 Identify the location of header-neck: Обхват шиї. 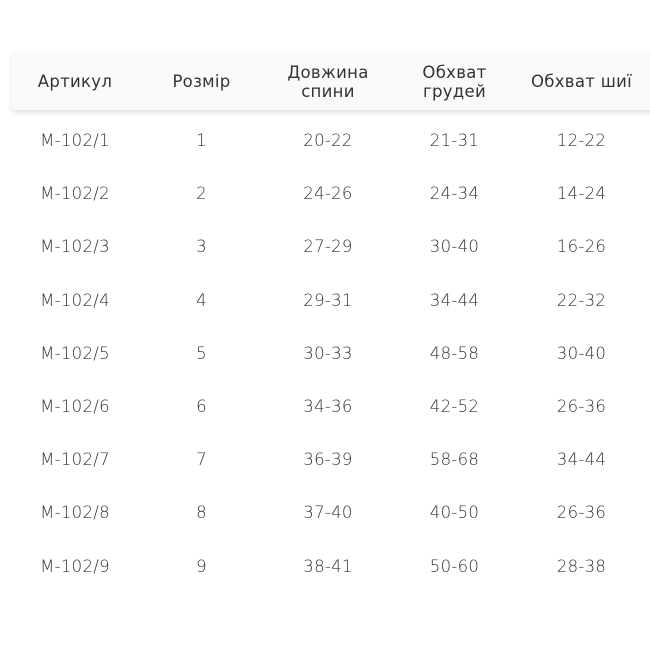
(581, 81).